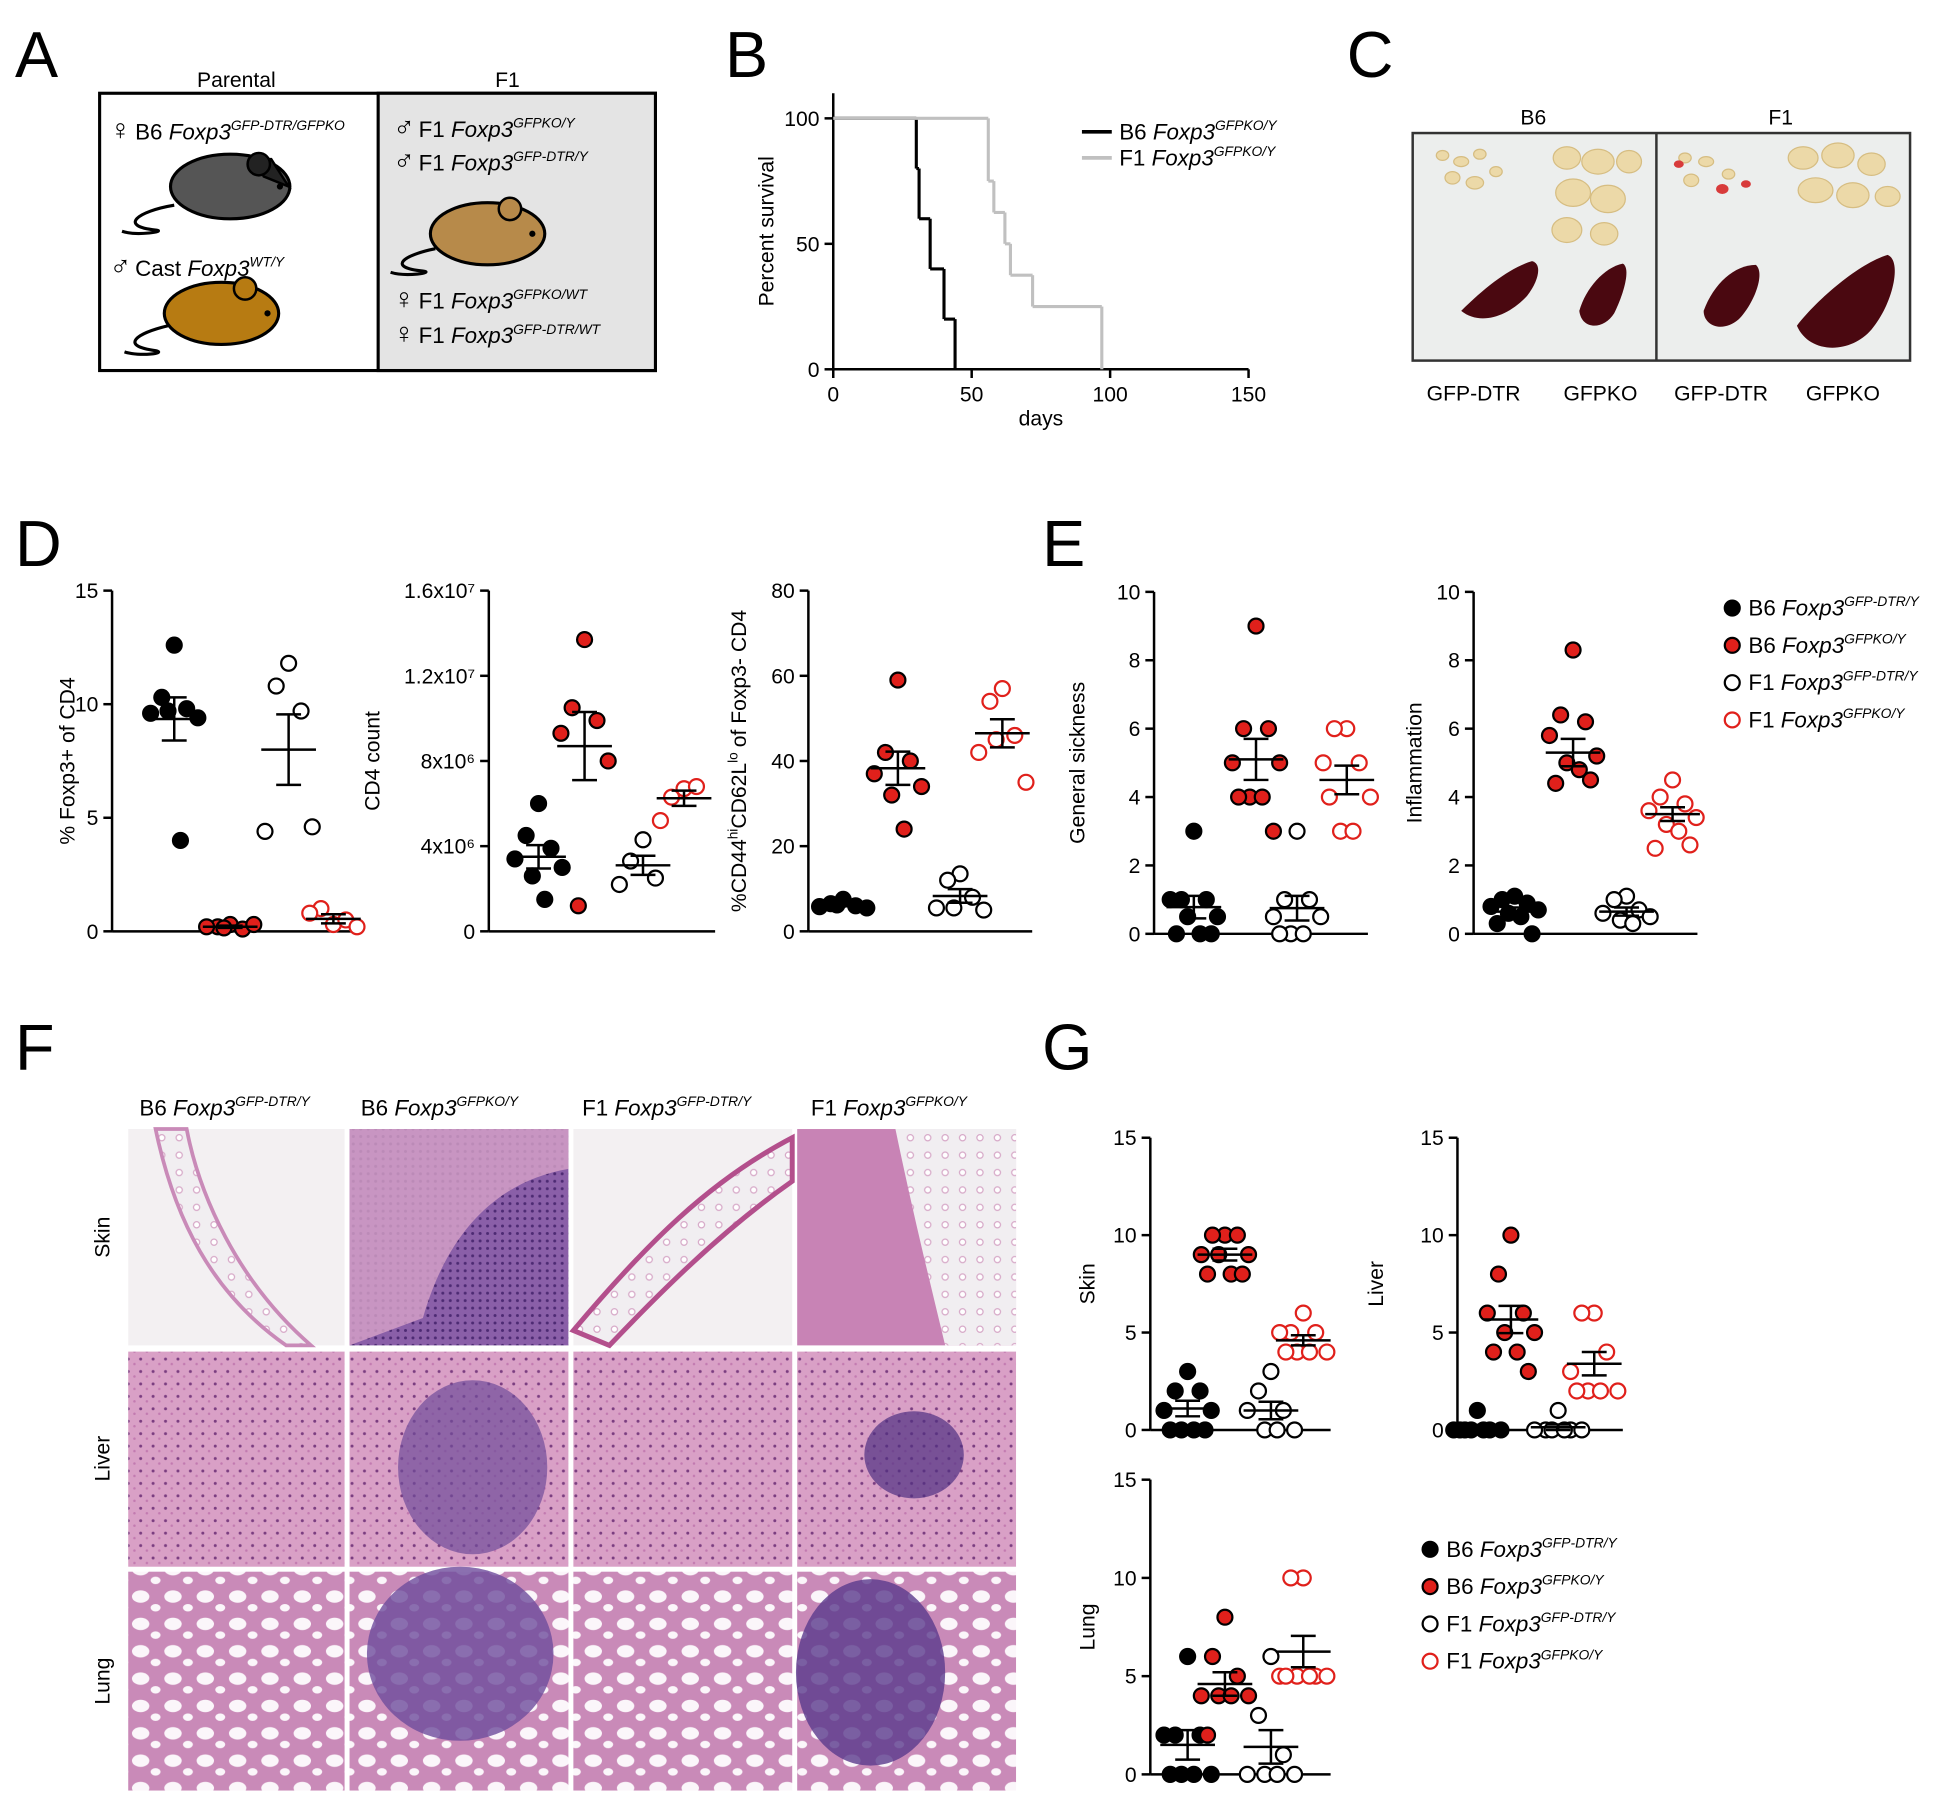 Image resolution: width=1950 pixels, height=1798 pixels. What do you see at coordinates (1087, 1283) in the screenshot?
I see `y-axis-label: Skin` at bounding box center [1087, 1283].